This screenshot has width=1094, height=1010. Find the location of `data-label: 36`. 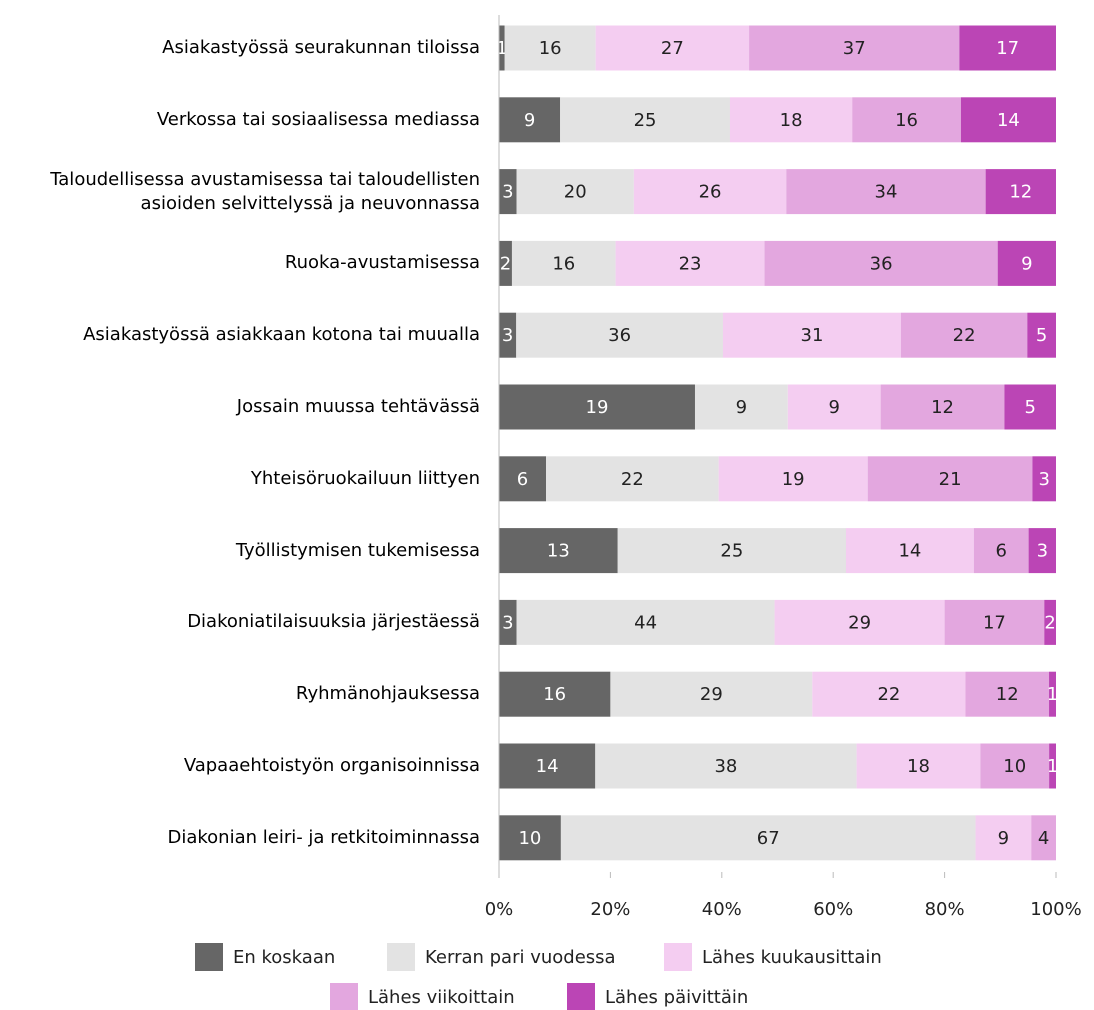

data-label: 36 is located at coordinates (881, 263).